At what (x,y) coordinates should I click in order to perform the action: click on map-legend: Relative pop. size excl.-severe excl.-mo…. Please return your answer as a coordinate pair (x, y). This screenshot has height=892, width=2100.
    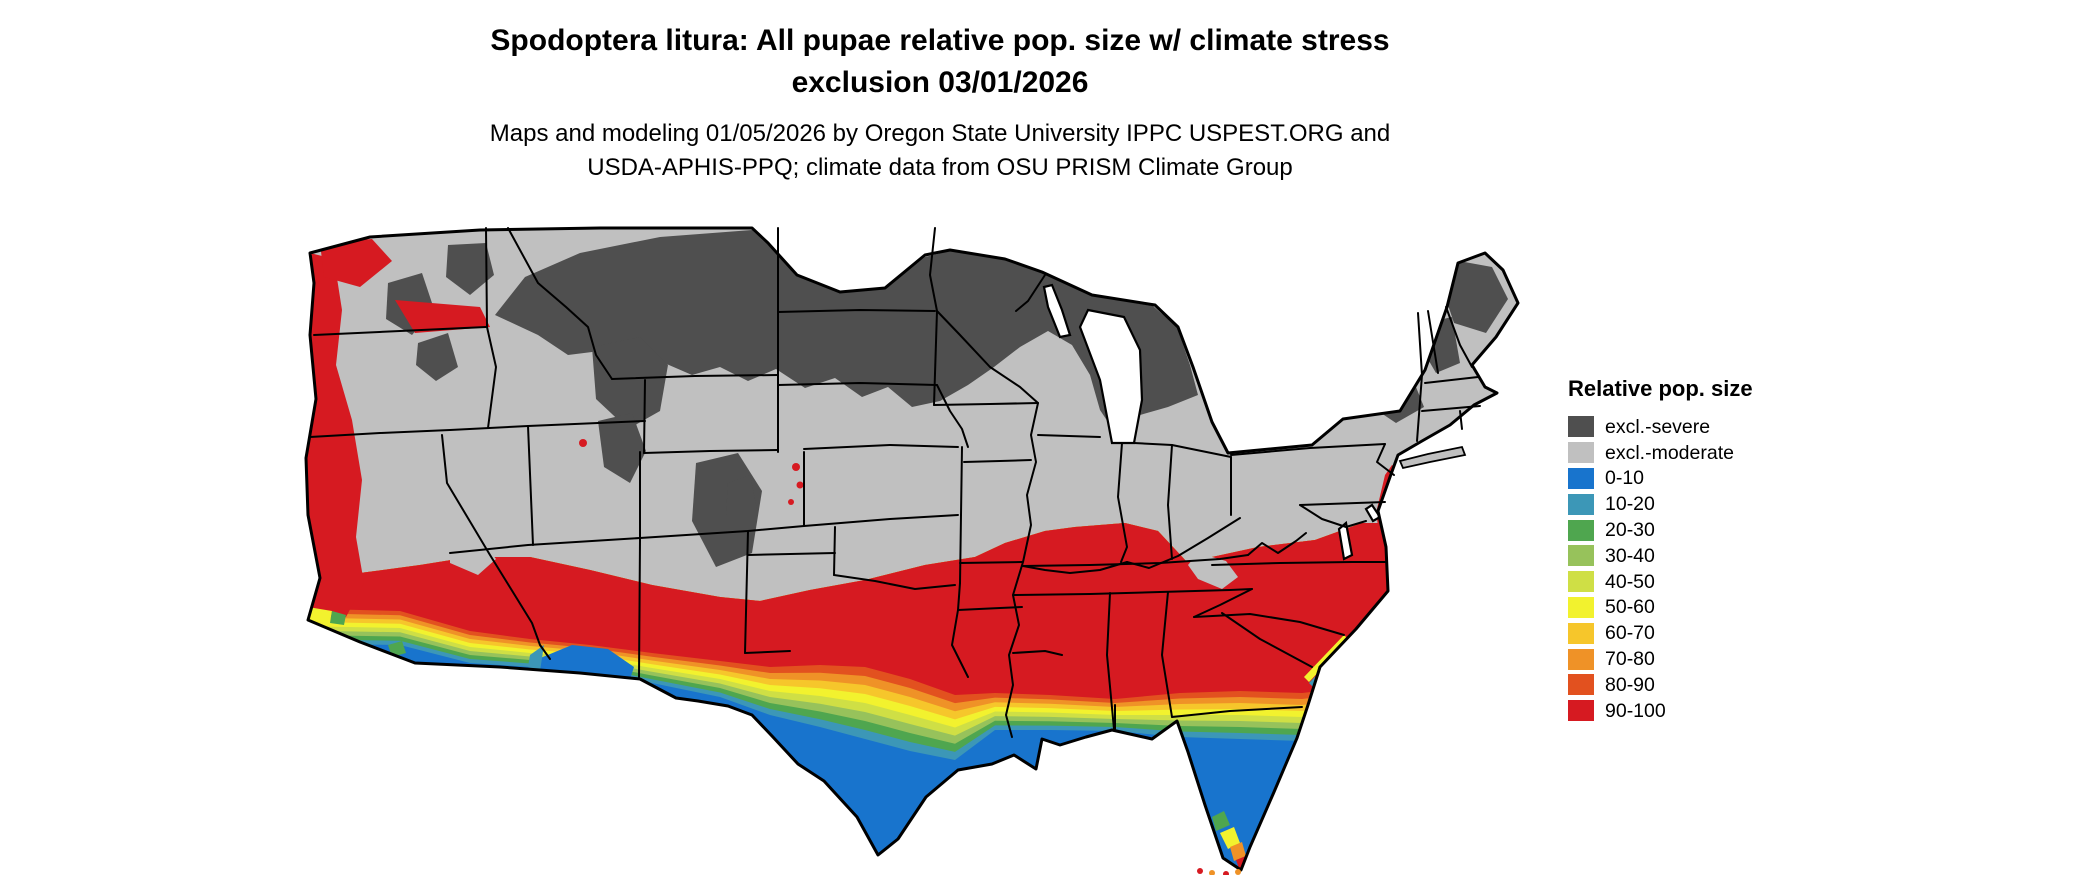
    Looking at the image, I should click on (1660, 550).